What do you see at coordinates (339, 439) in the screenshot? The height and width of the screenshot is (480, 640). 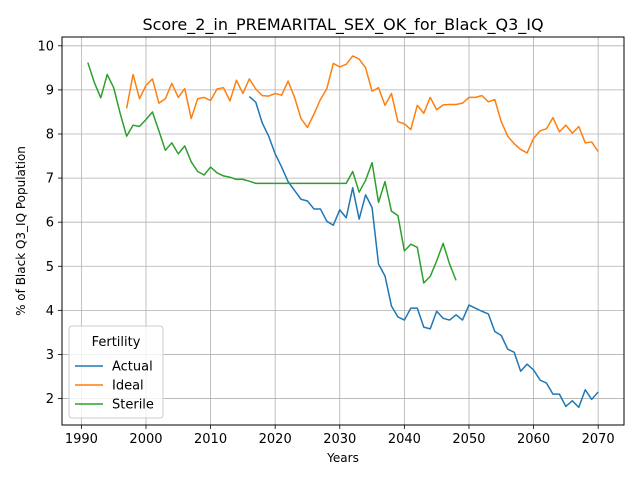 I see `x-tick-label: 2030` at bounding box center [339, 439].